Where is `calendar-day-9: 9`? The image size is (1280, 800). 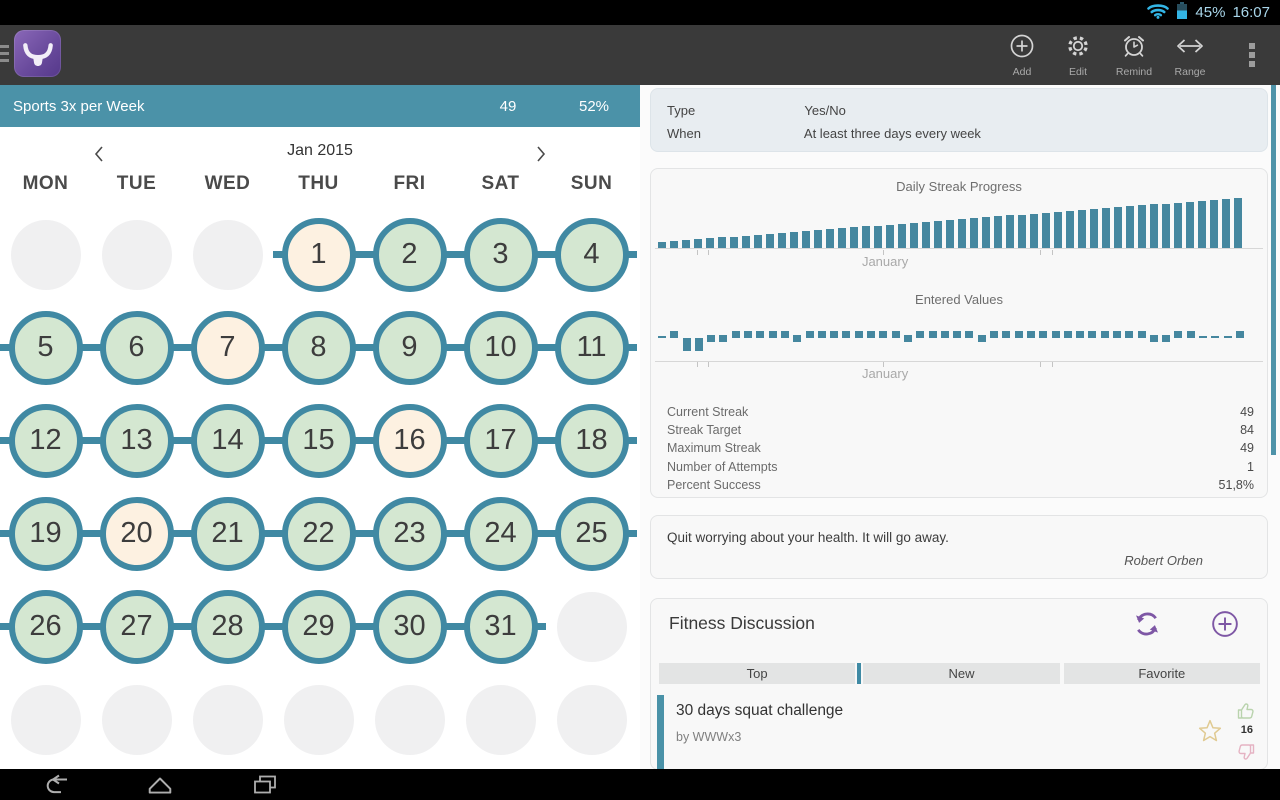
calendar-day-9: 9 is located at coordinates (409, 347).